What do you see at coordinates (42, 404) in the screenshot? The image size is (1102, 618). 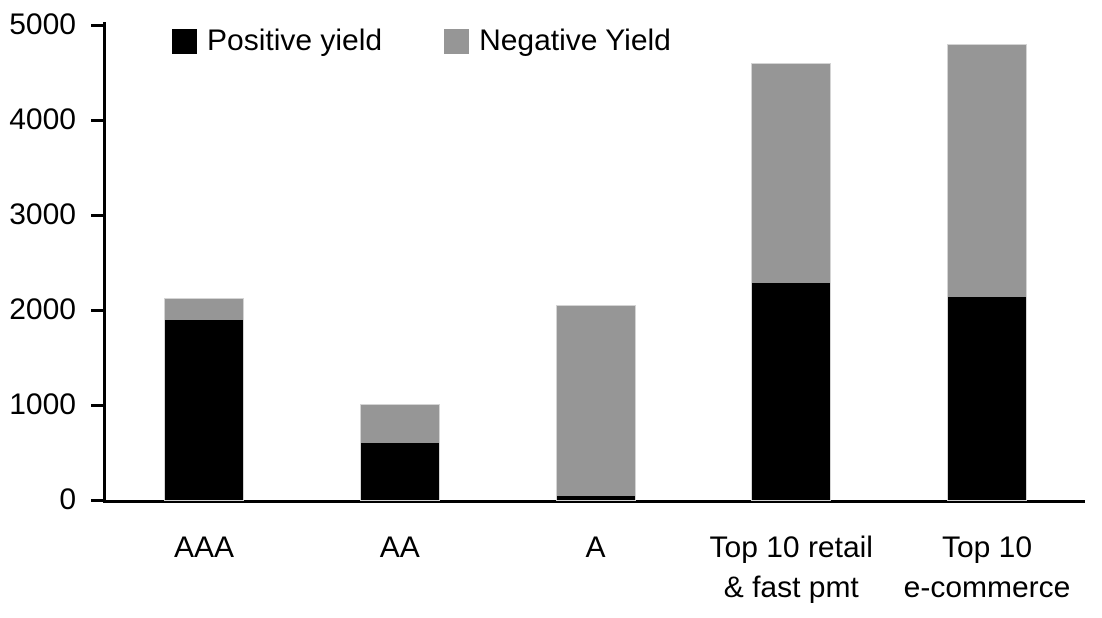 I see `y-axis-tick-label: 1000` at bounding box center [42, 404].